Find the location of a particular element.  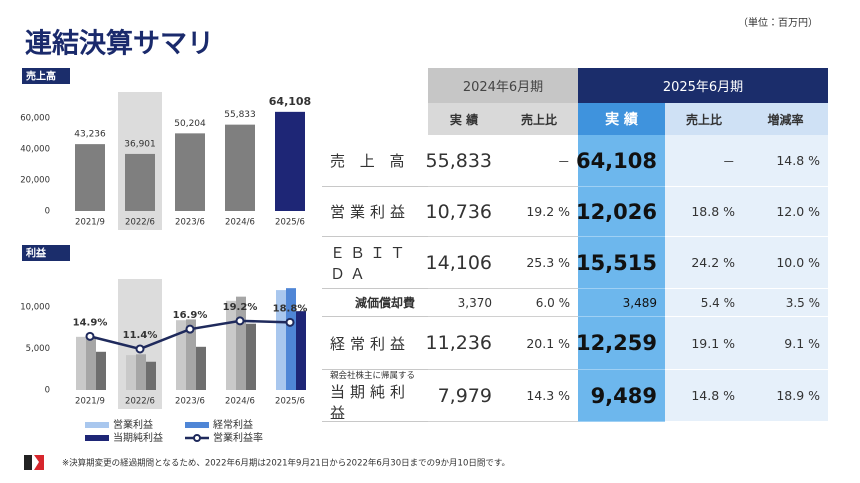

table-cell: 12,026 is located at coordinates (620, 212).